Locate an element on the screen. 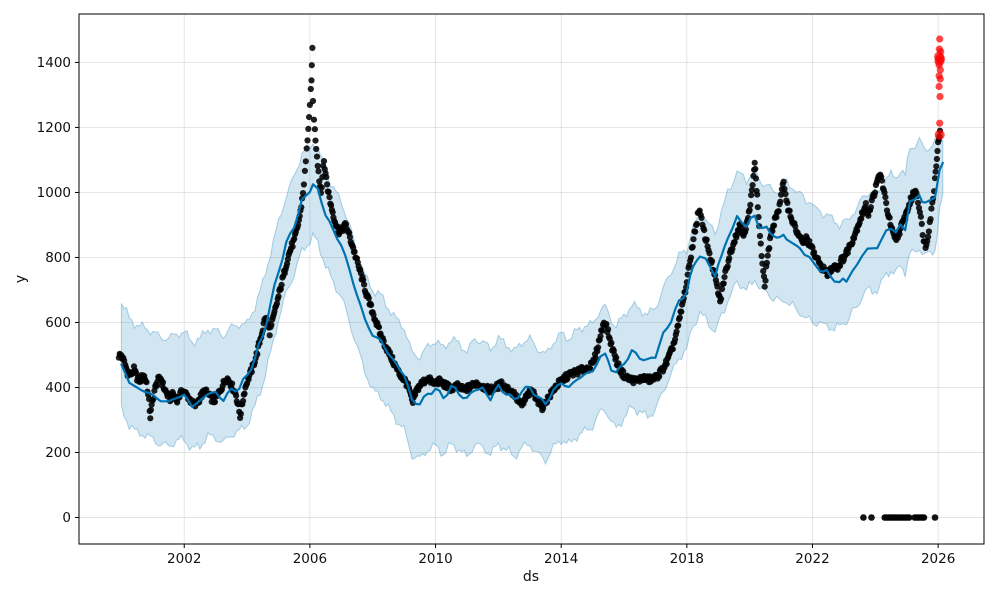 The height and width of the screenshot is (600, 1000). y-tick-label: 600 is located at coordinates (58, 323).